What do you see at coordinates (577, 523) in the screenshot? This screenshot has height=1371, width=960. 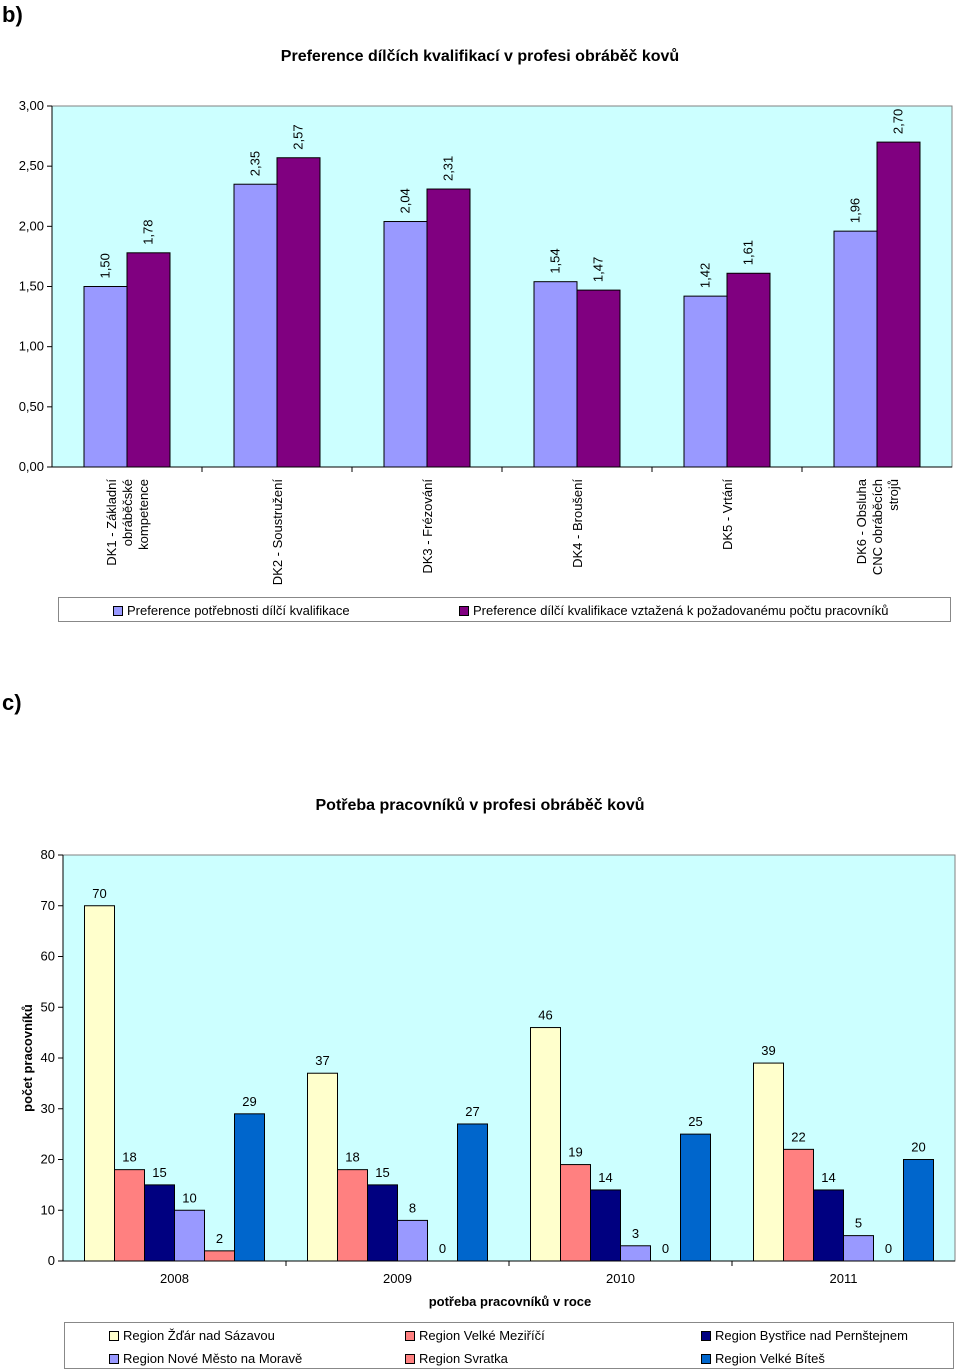 I see `chart1-category-label: DK4 - Broušení` at bounding box center [577, 523].